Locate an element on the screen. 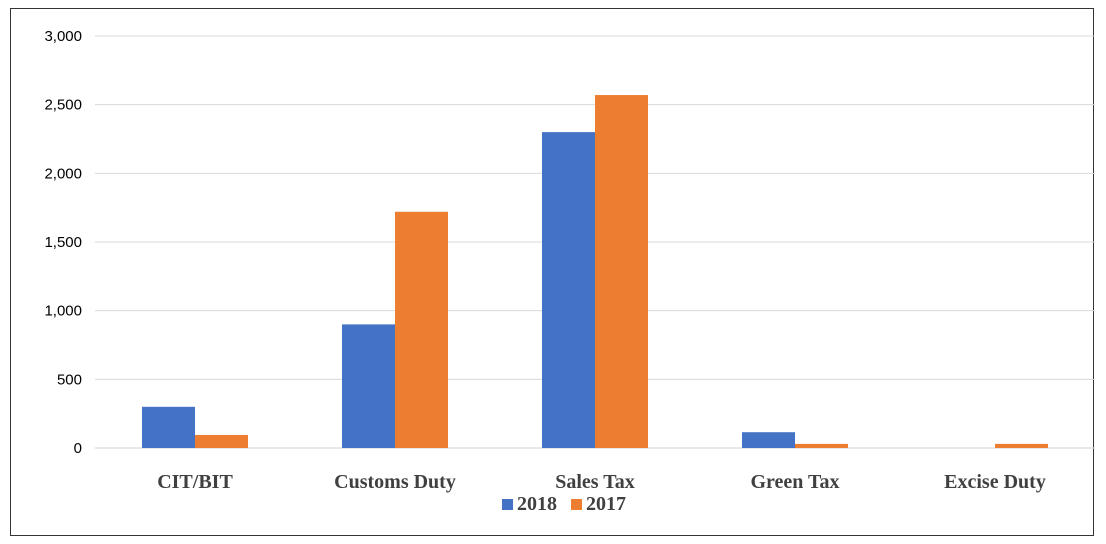 The image size is (1106, 544). bar-2017-cit-bit is located at coordinates (221, 441).